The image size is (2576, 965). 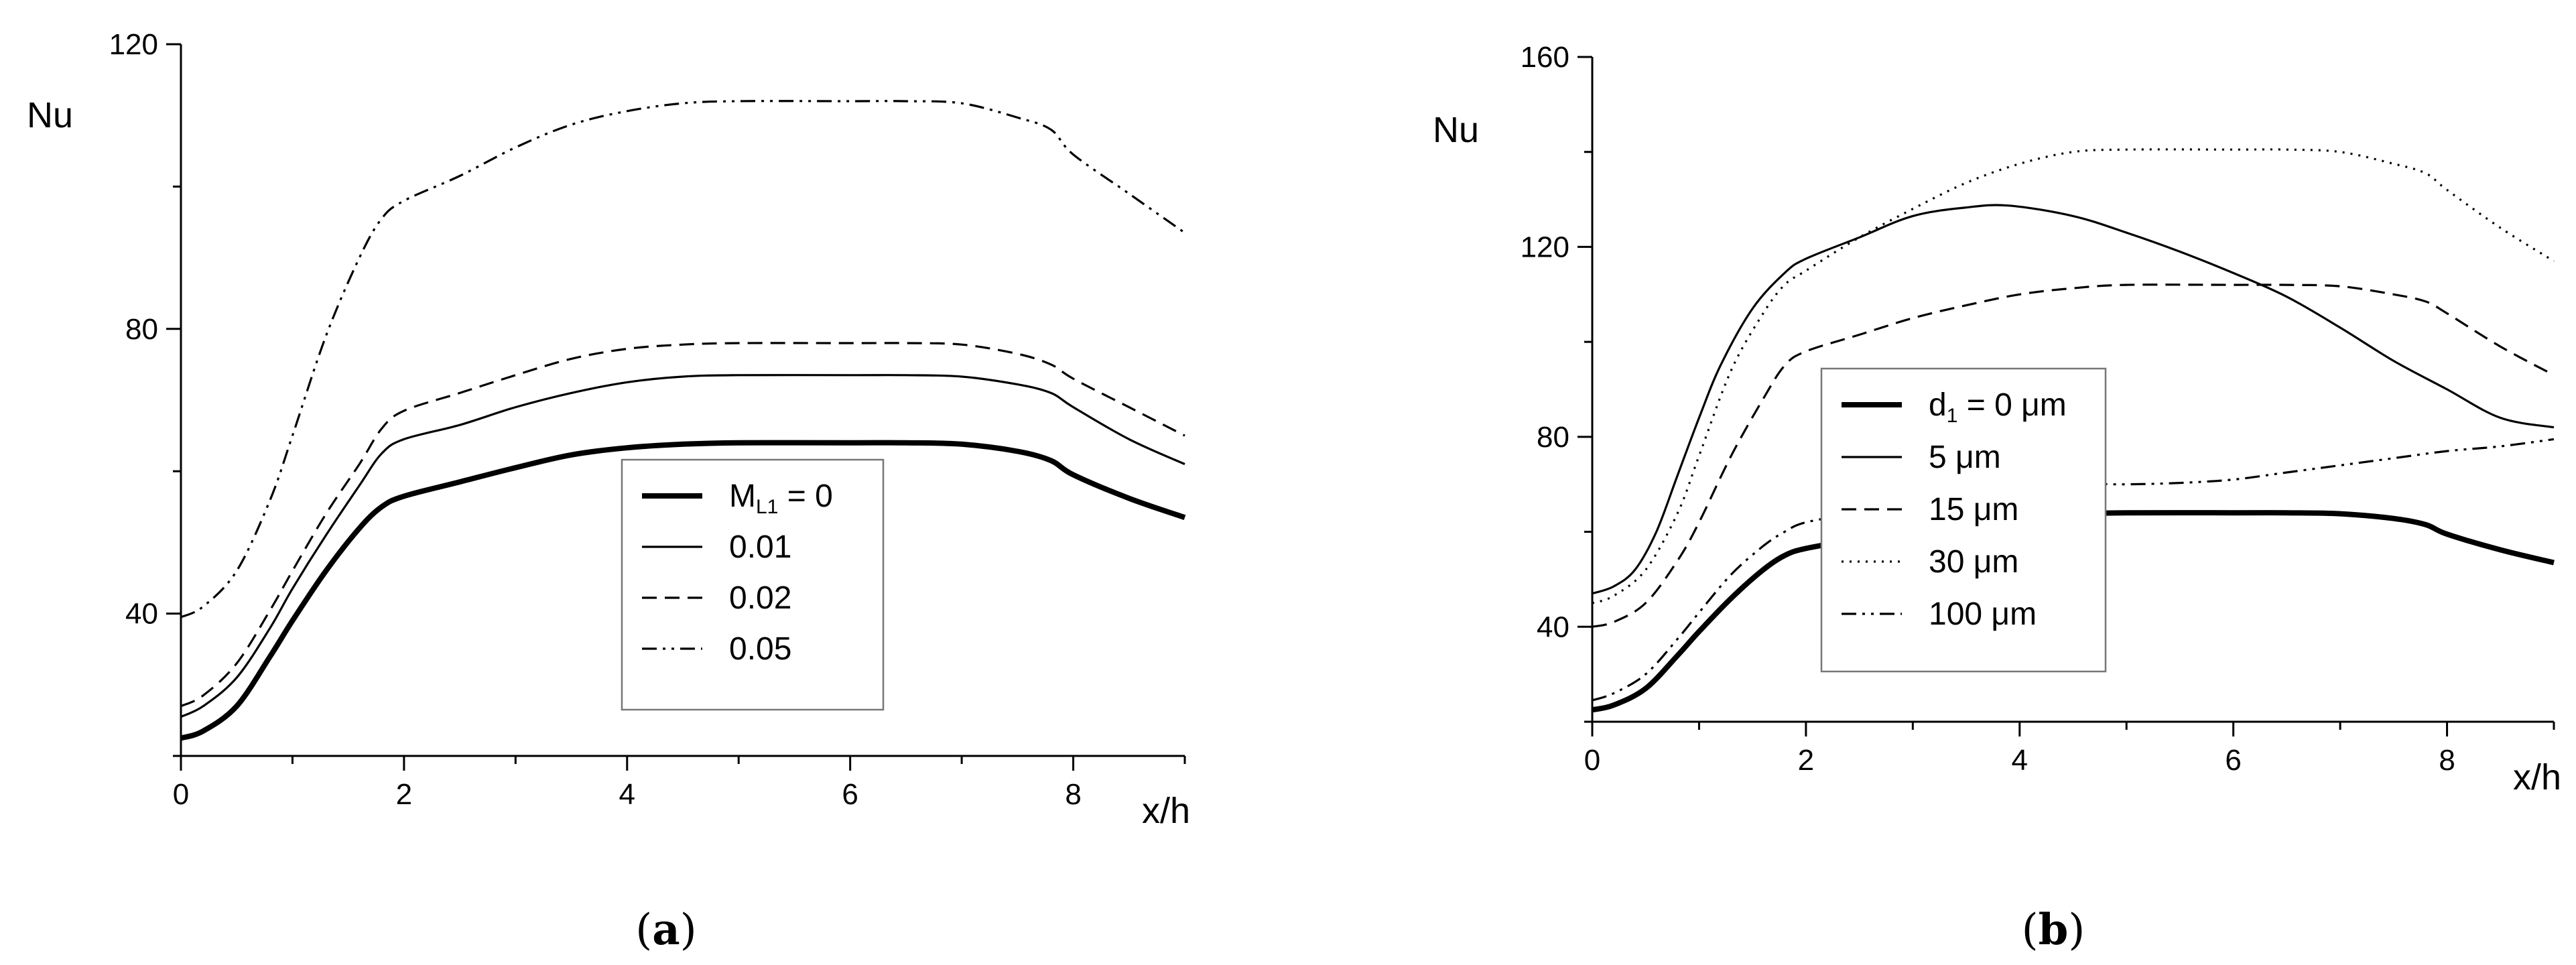 What do you see at coordinates (760, 547) in the screenshot?
I see `legend-entry-2: 0.01` at bounding box center [760, 547].